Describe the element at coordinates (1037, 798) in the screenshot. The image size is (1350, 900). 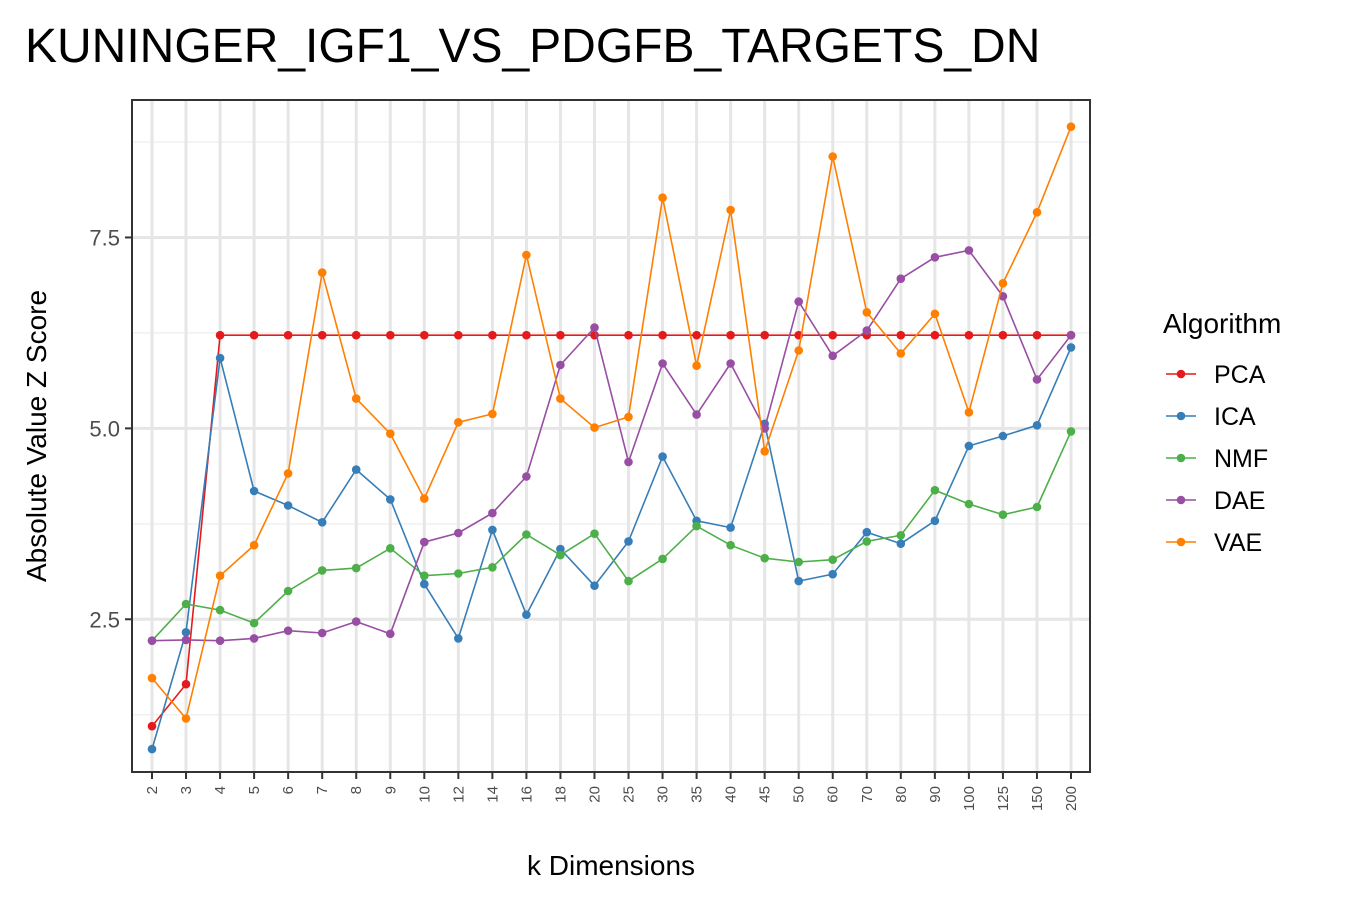
I see `x-tick-label: 150` at that location.